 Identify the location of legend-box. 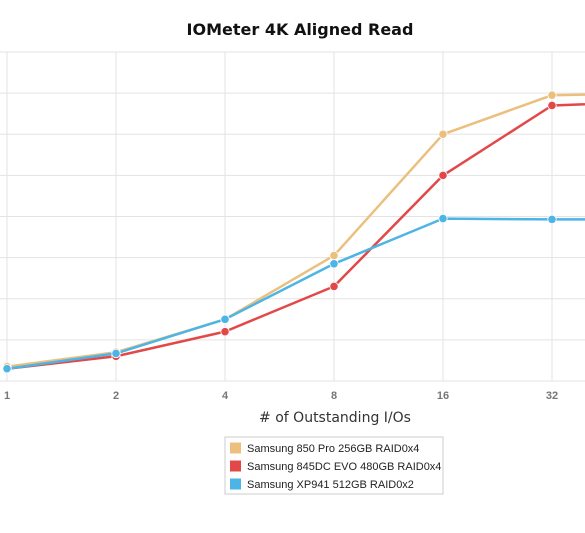
(334, 465).